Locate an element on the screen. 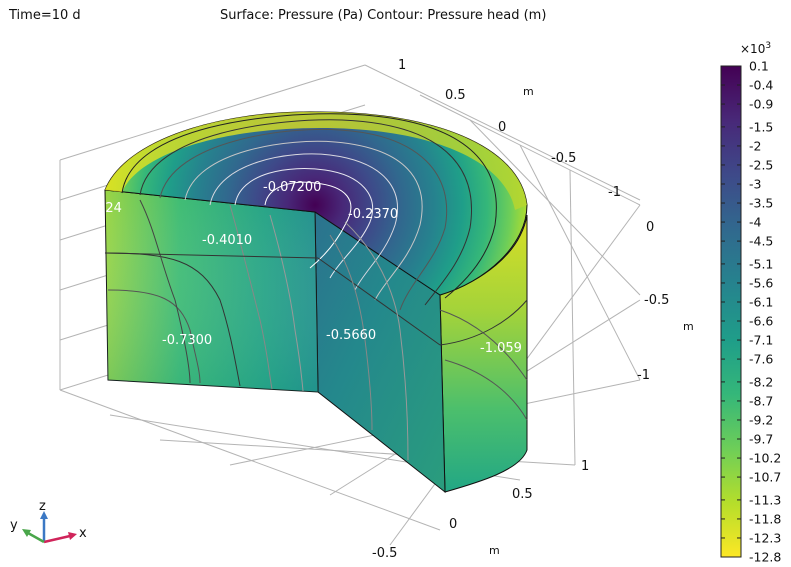  colorbar-tick-label: -11.8 is located at coordinates (765, 518).